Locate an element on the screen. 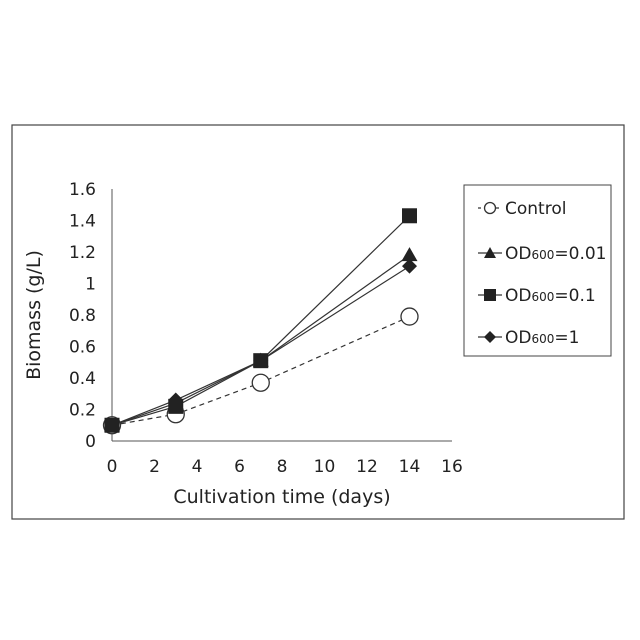  legend-label-suffix: =0.1 is located at coordinates (574, 296).